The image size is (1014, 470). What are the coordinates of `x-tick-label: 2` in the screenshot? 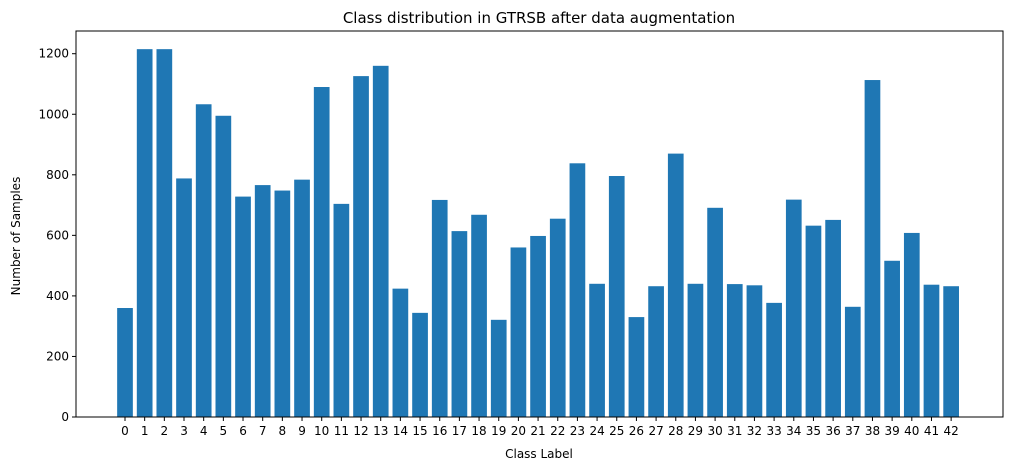 It's located at (165, 431).